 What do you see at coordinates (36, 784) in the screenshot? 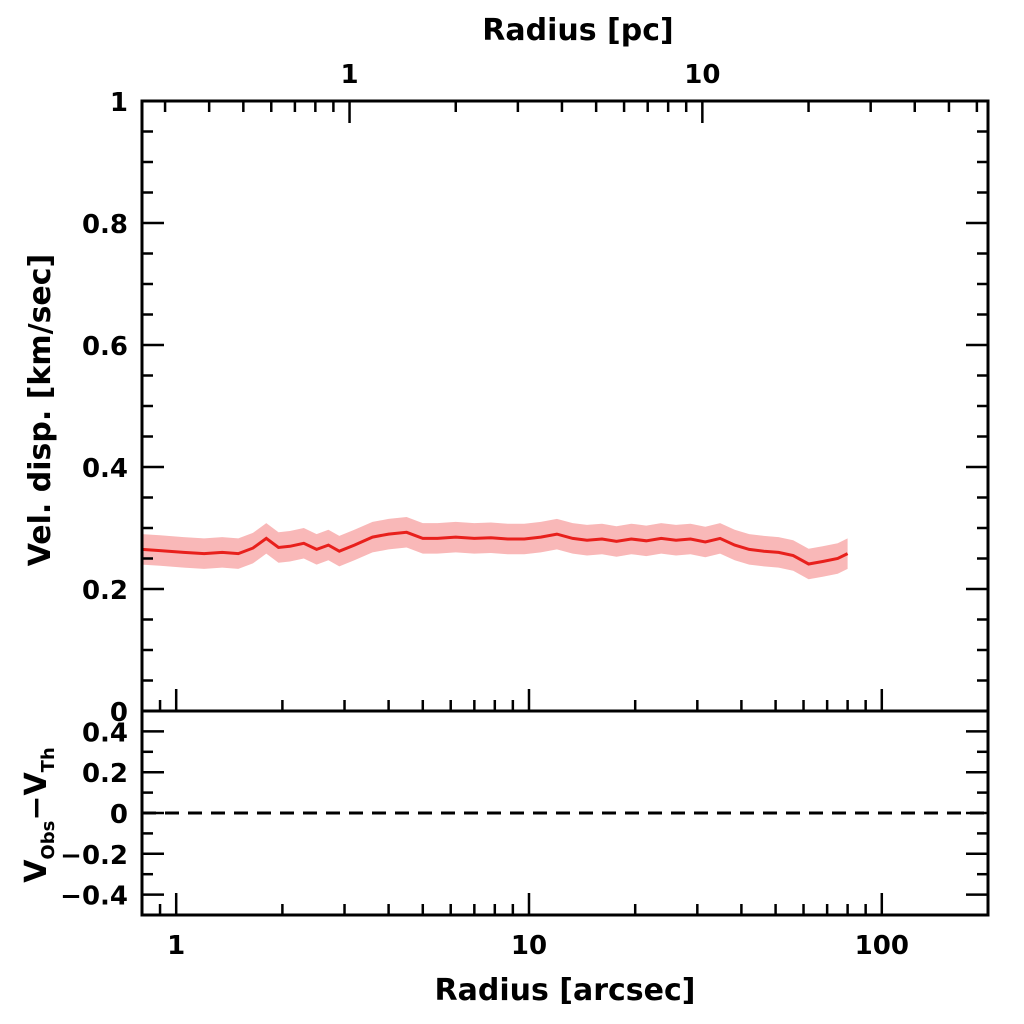
I see `vth-v: V` at bounding box center [36, 784].